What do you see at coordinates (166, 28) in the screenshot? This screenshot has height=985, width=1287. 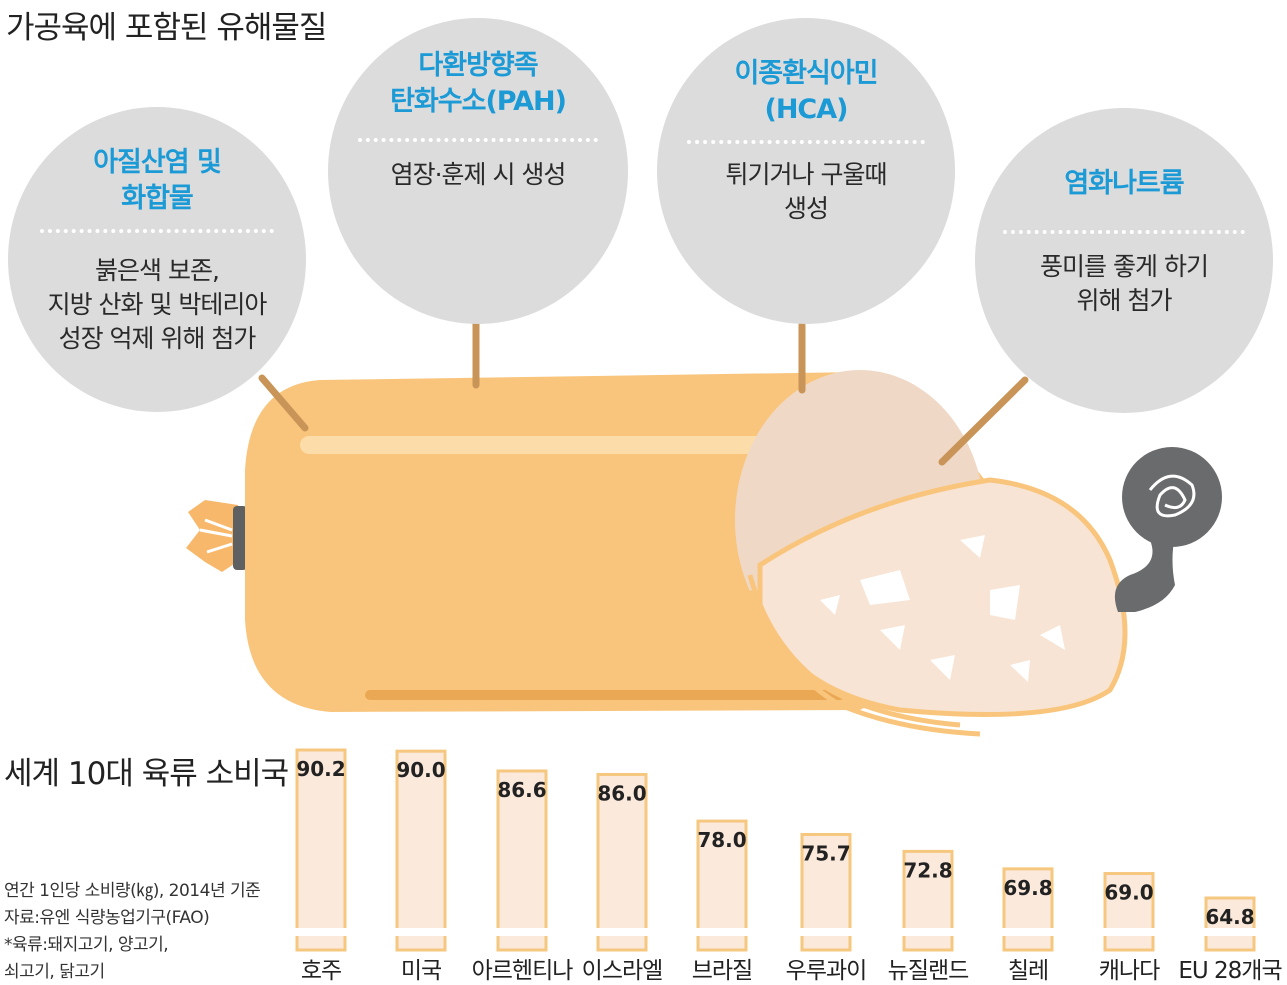 I see `page-title: 가공육에 포함된 유해물질` at bounding box center [166, 28].